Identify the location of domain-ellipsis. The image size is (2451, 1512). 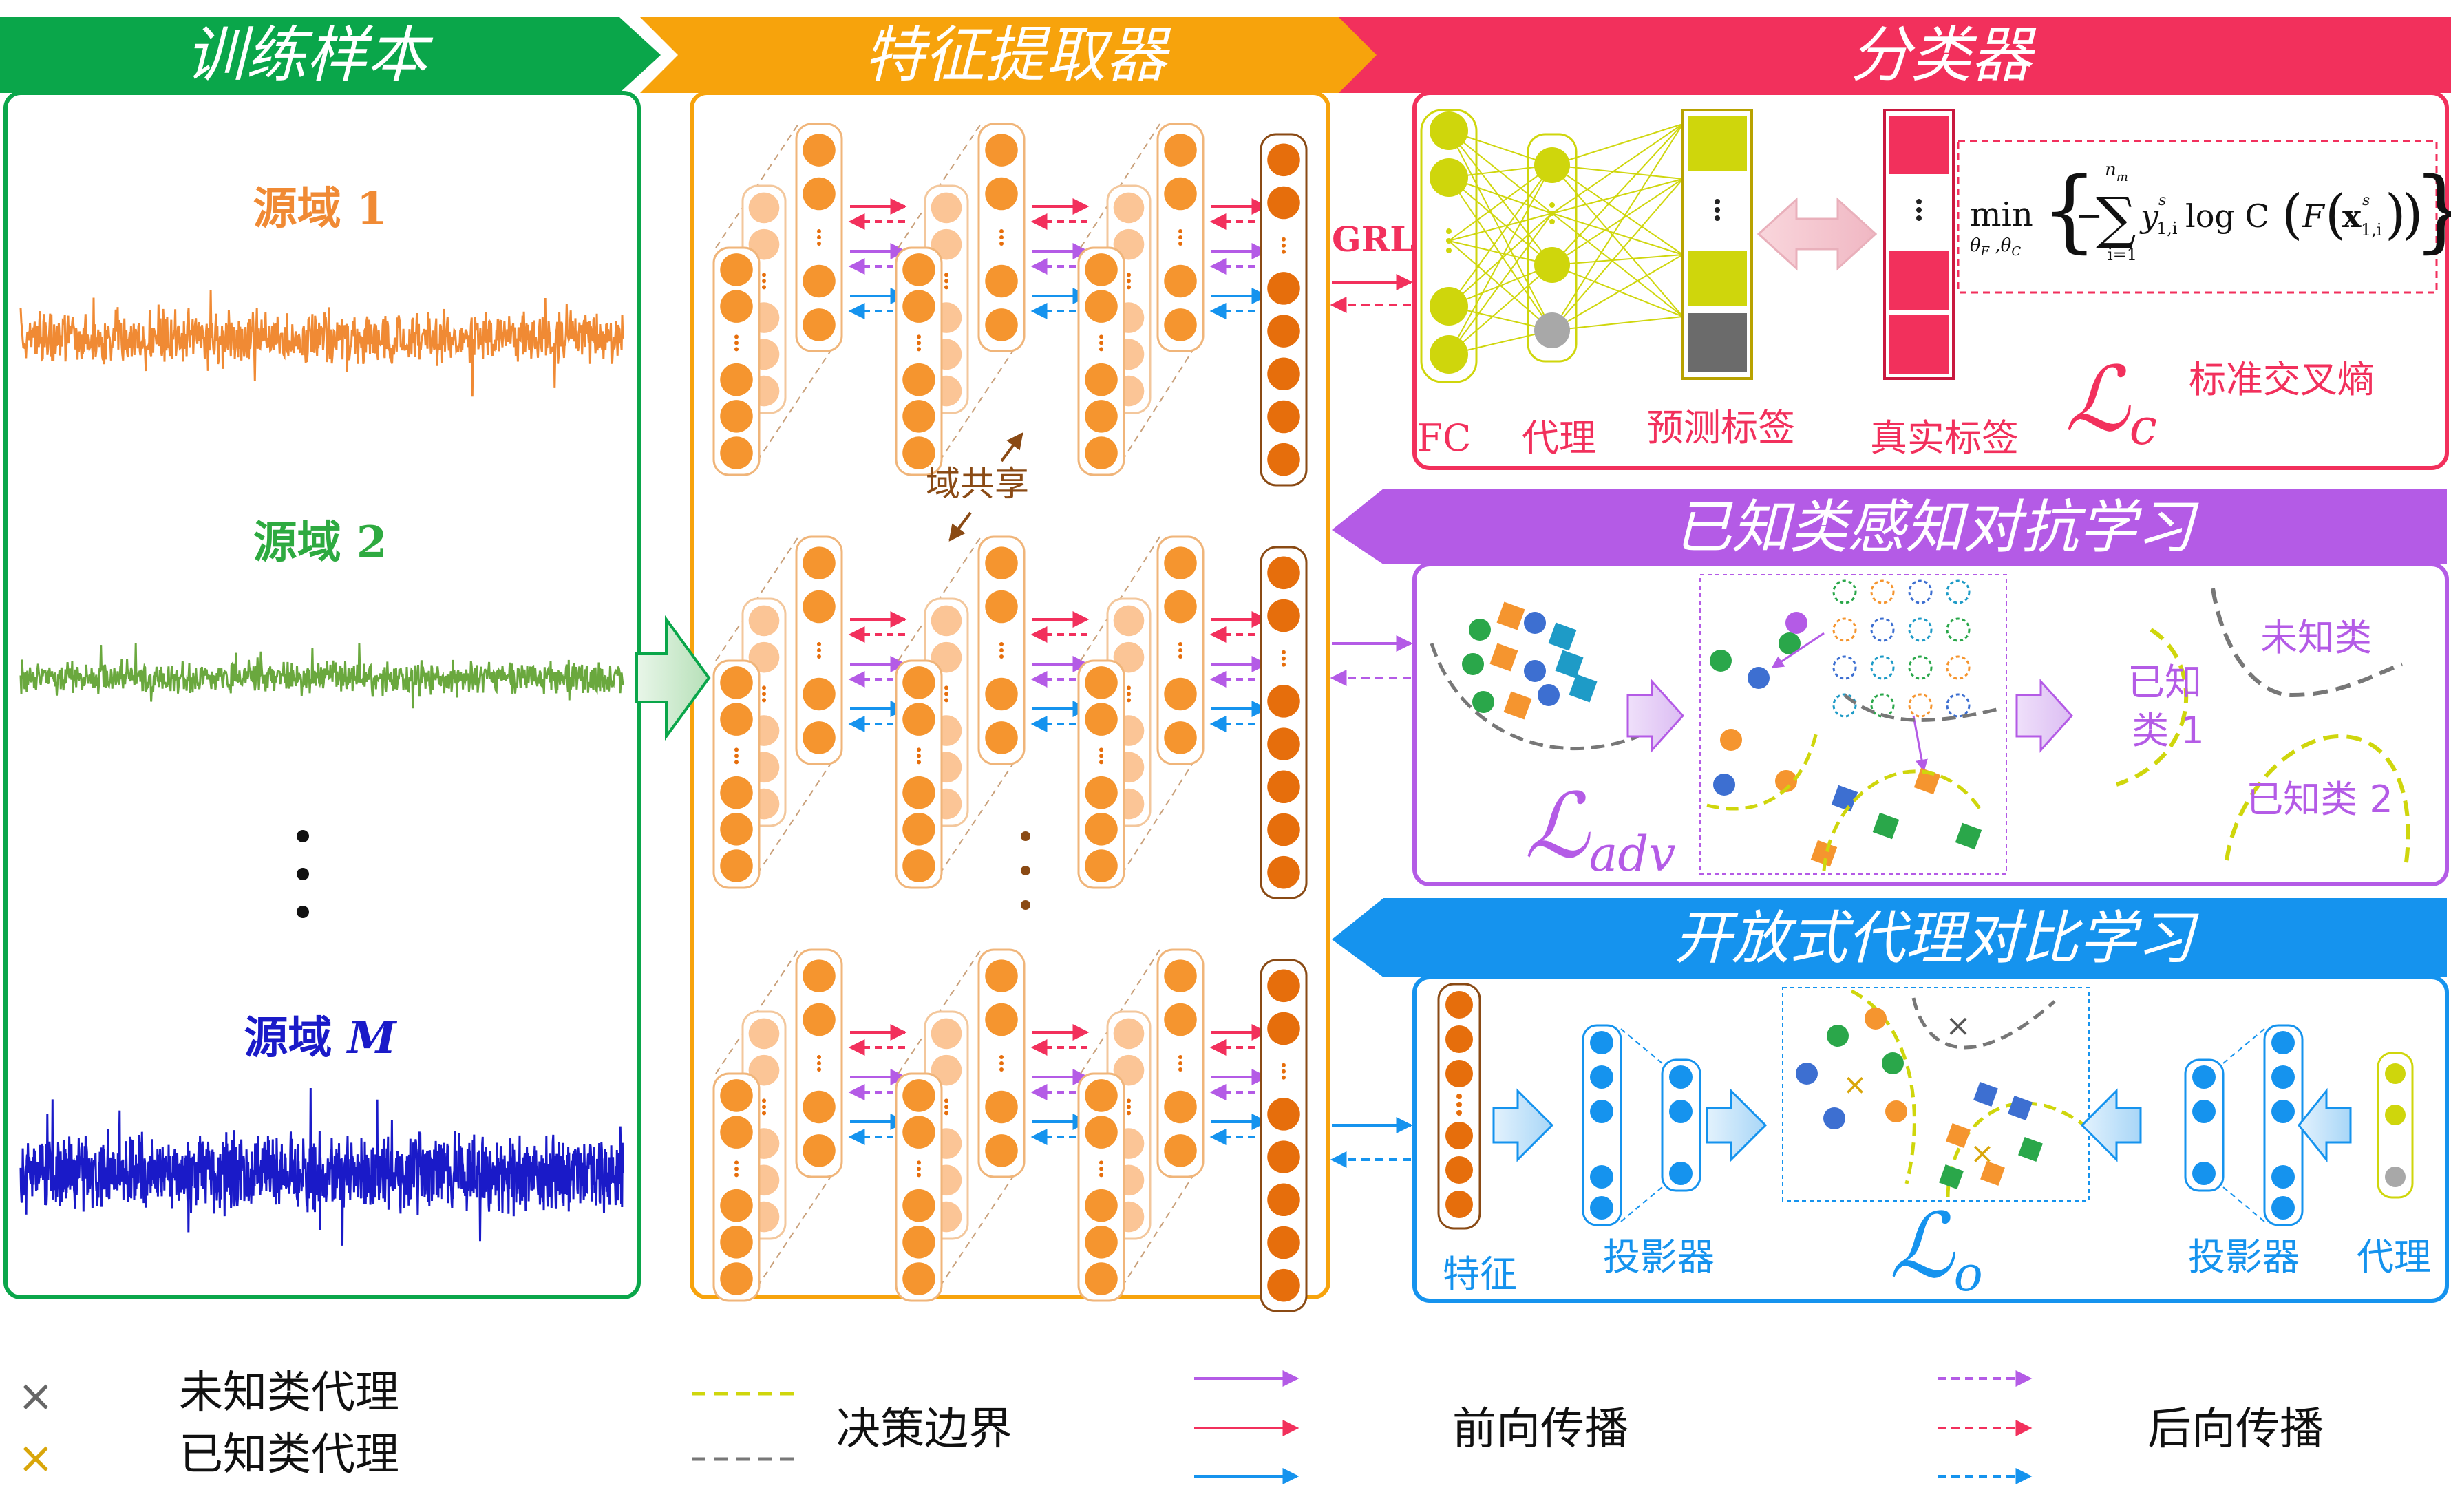
(303, 874).